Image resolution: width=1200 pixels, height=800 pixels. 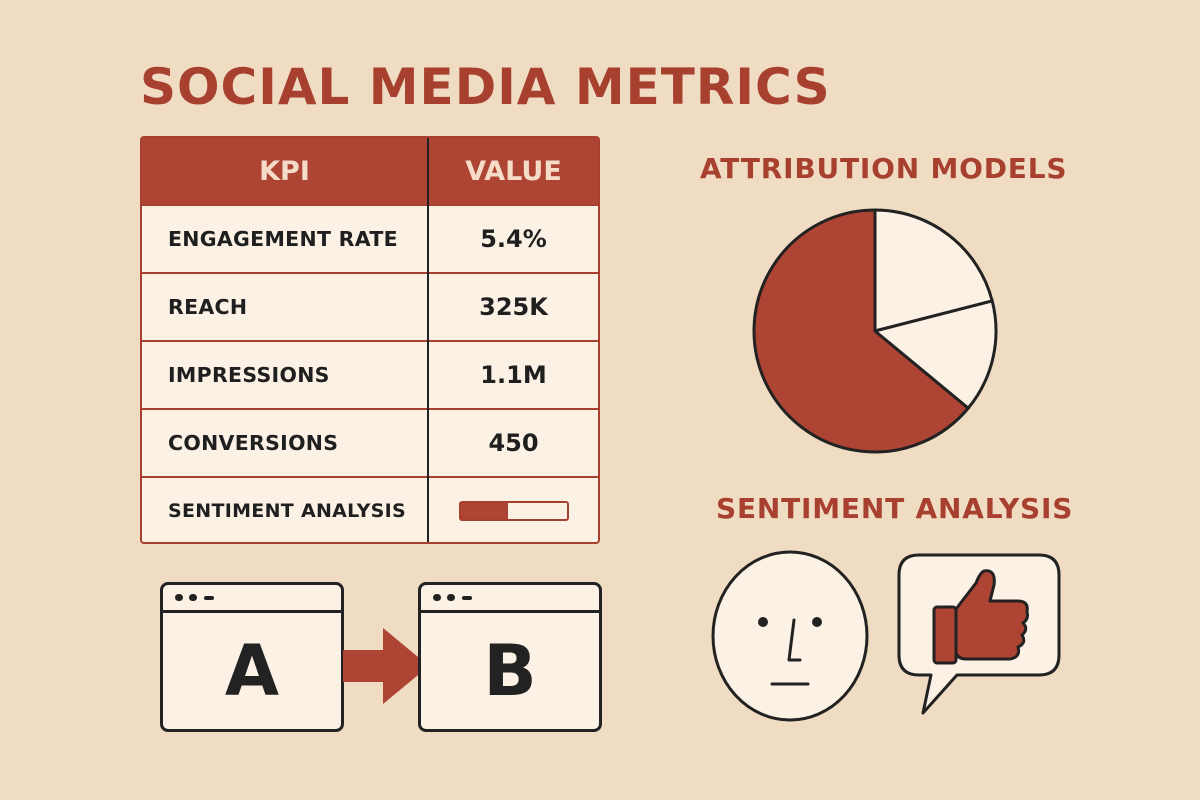 What do you see at coordinates (513, 443) in the screenshot?
I see `kpi-value: 450` at bounding box center [513, 443].